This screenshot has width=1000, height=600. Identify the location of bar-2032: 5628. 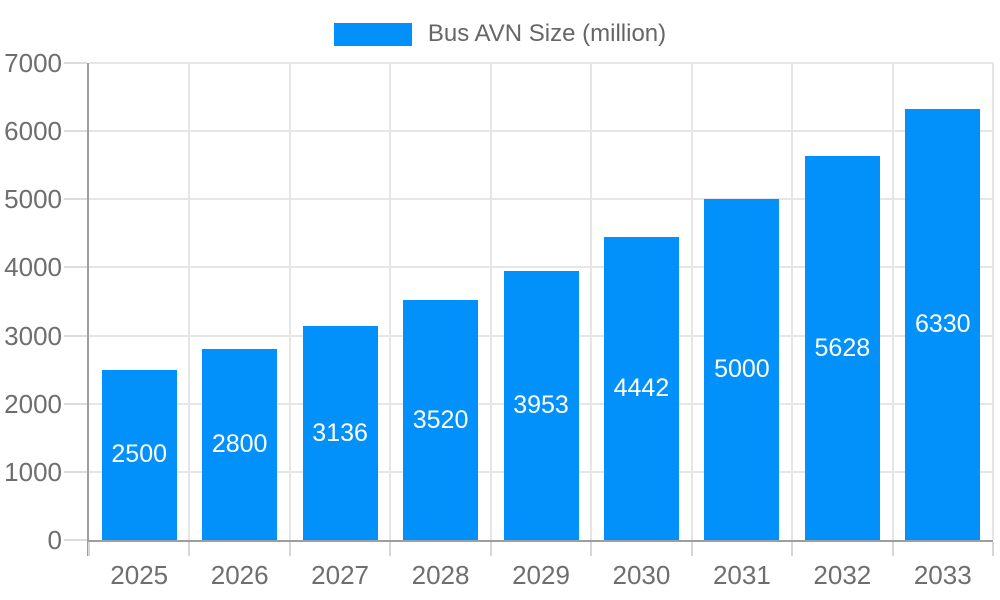
(842, 348).